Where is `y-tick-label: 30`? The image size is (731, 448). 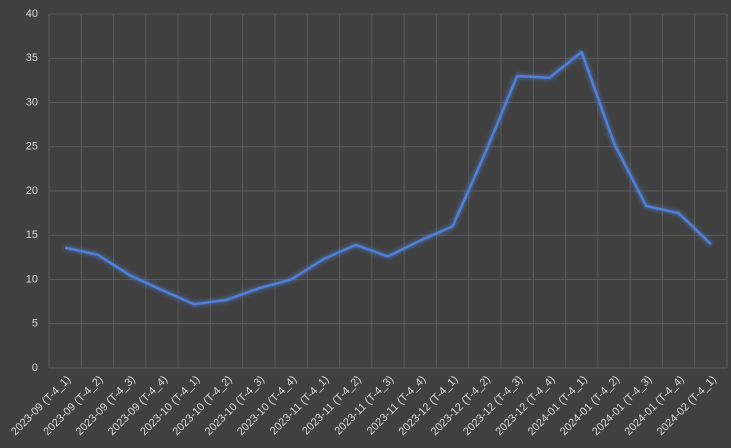
y-tick-label: 30 is located at coordinates (32, 102).